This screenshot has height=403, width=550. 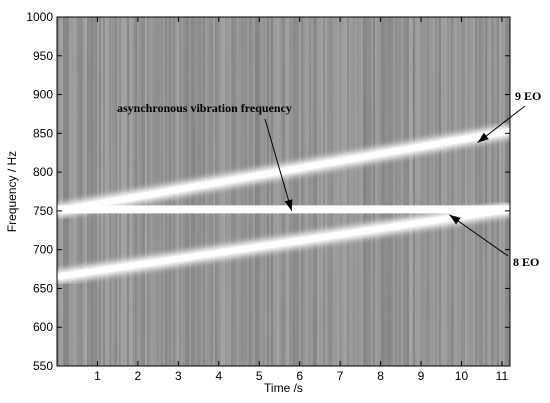 I want to click on y-axis-label: Frequency / Hz, so click(x=12, y=191).